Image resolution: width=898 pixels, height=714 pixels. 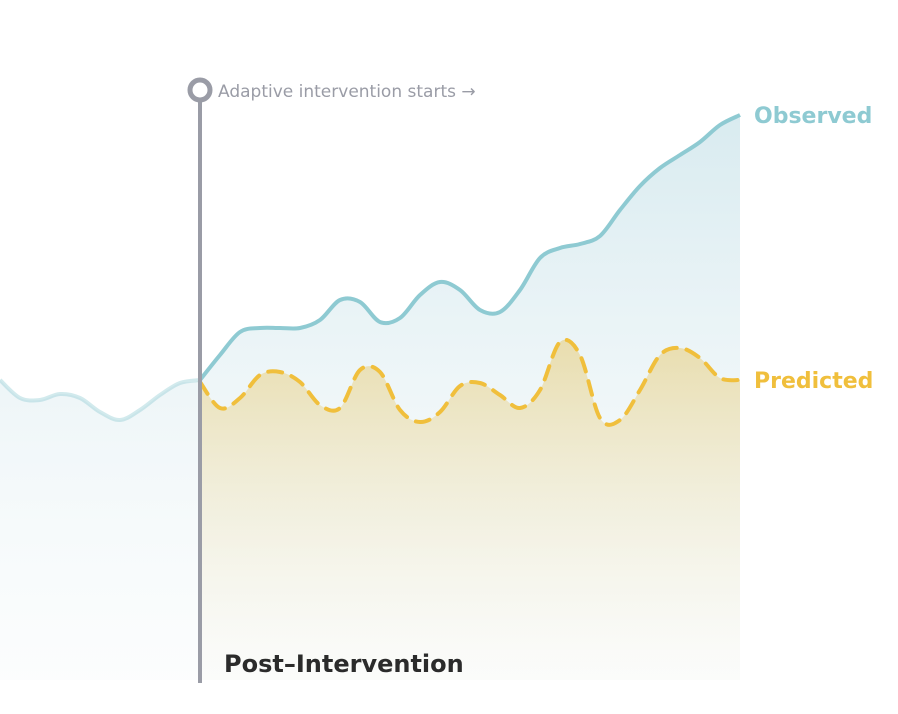 What do you see at coordinates (813, 381) in the screenshot?
I see `series-label: Predicted` at bounding box center [813, 381].